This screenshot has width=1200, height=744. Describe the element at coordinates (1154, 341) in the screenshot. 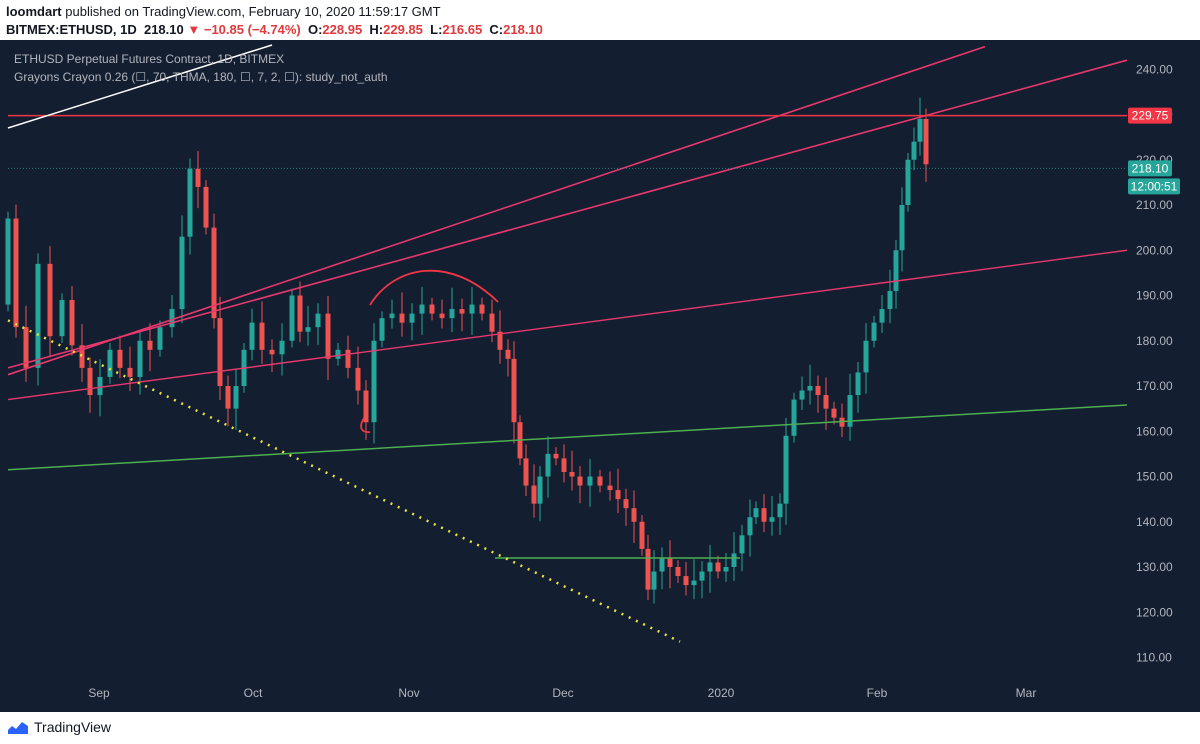

I see `y-tick-label: 180.00` at that location.